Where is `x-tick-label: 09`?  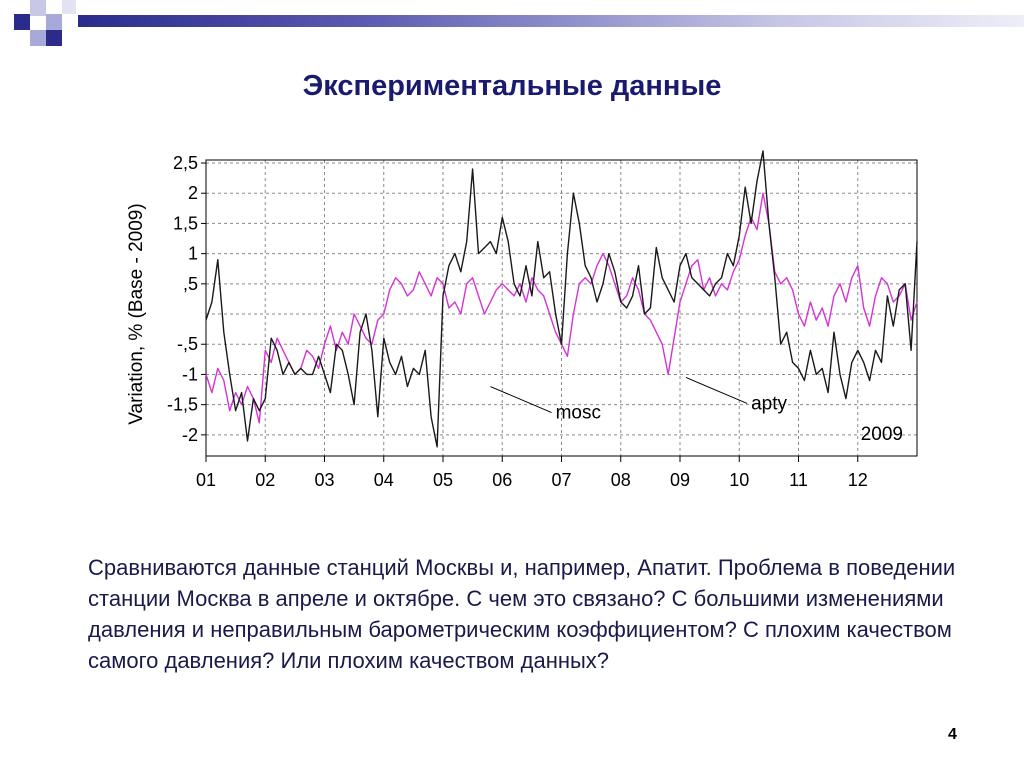 x-tick-label: 09 is located at coordinates (680, 480).